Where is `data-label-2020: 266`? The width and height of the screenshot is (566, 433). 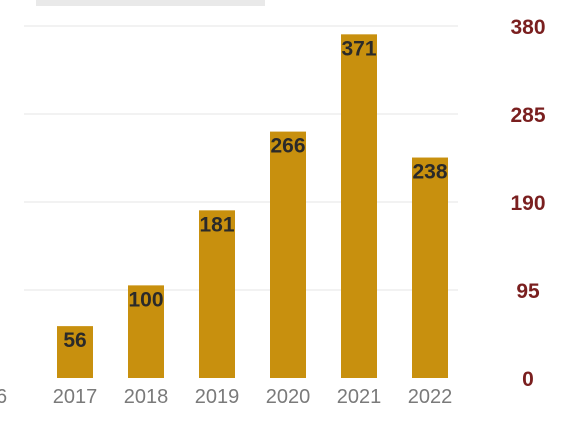
data-label-2020: 266 is located at coordinates (287, 146).